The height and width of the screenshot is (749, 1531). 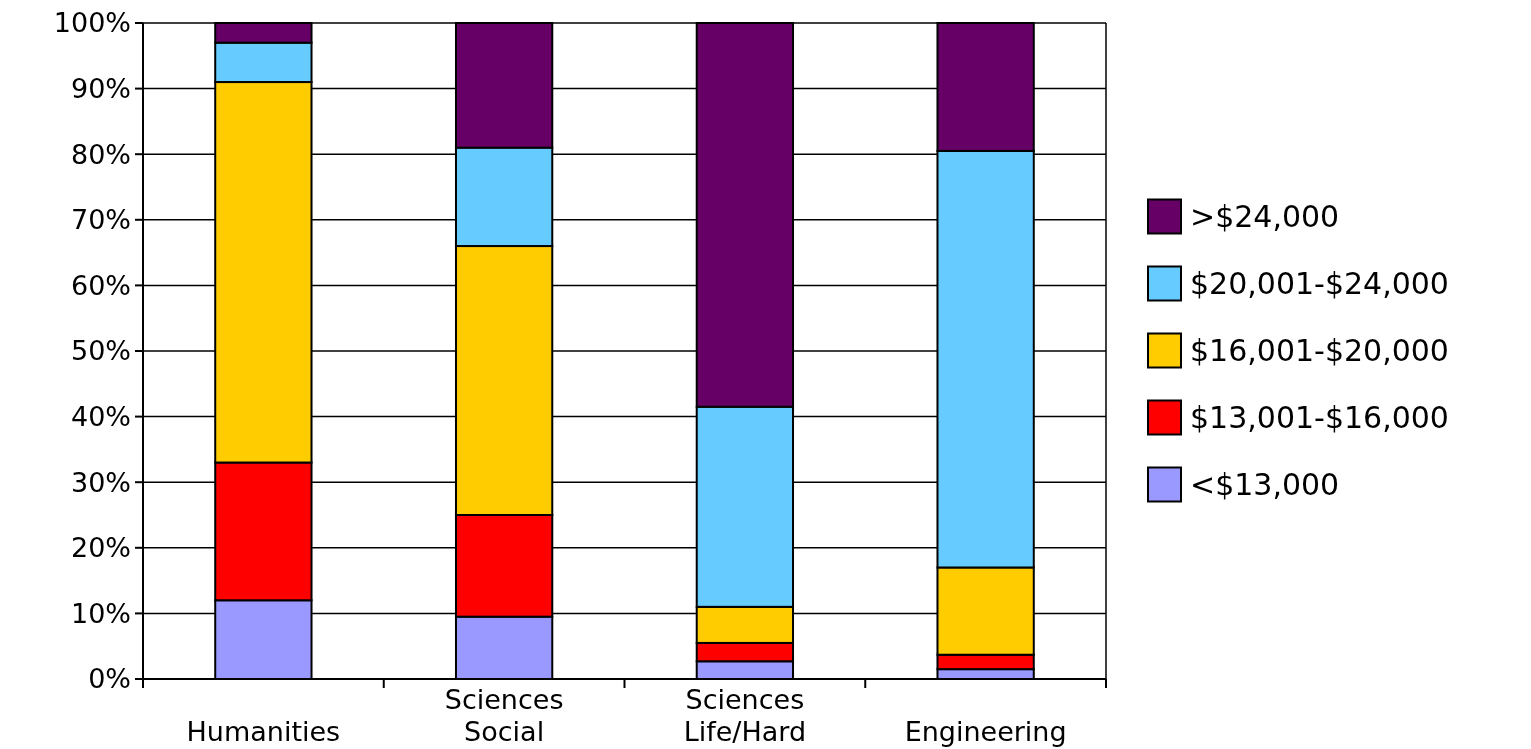 What do you see at coordinates (263, 731) in the screenshot?
I see `x-tick-label: Humanities` at bounding box center [263, 731].